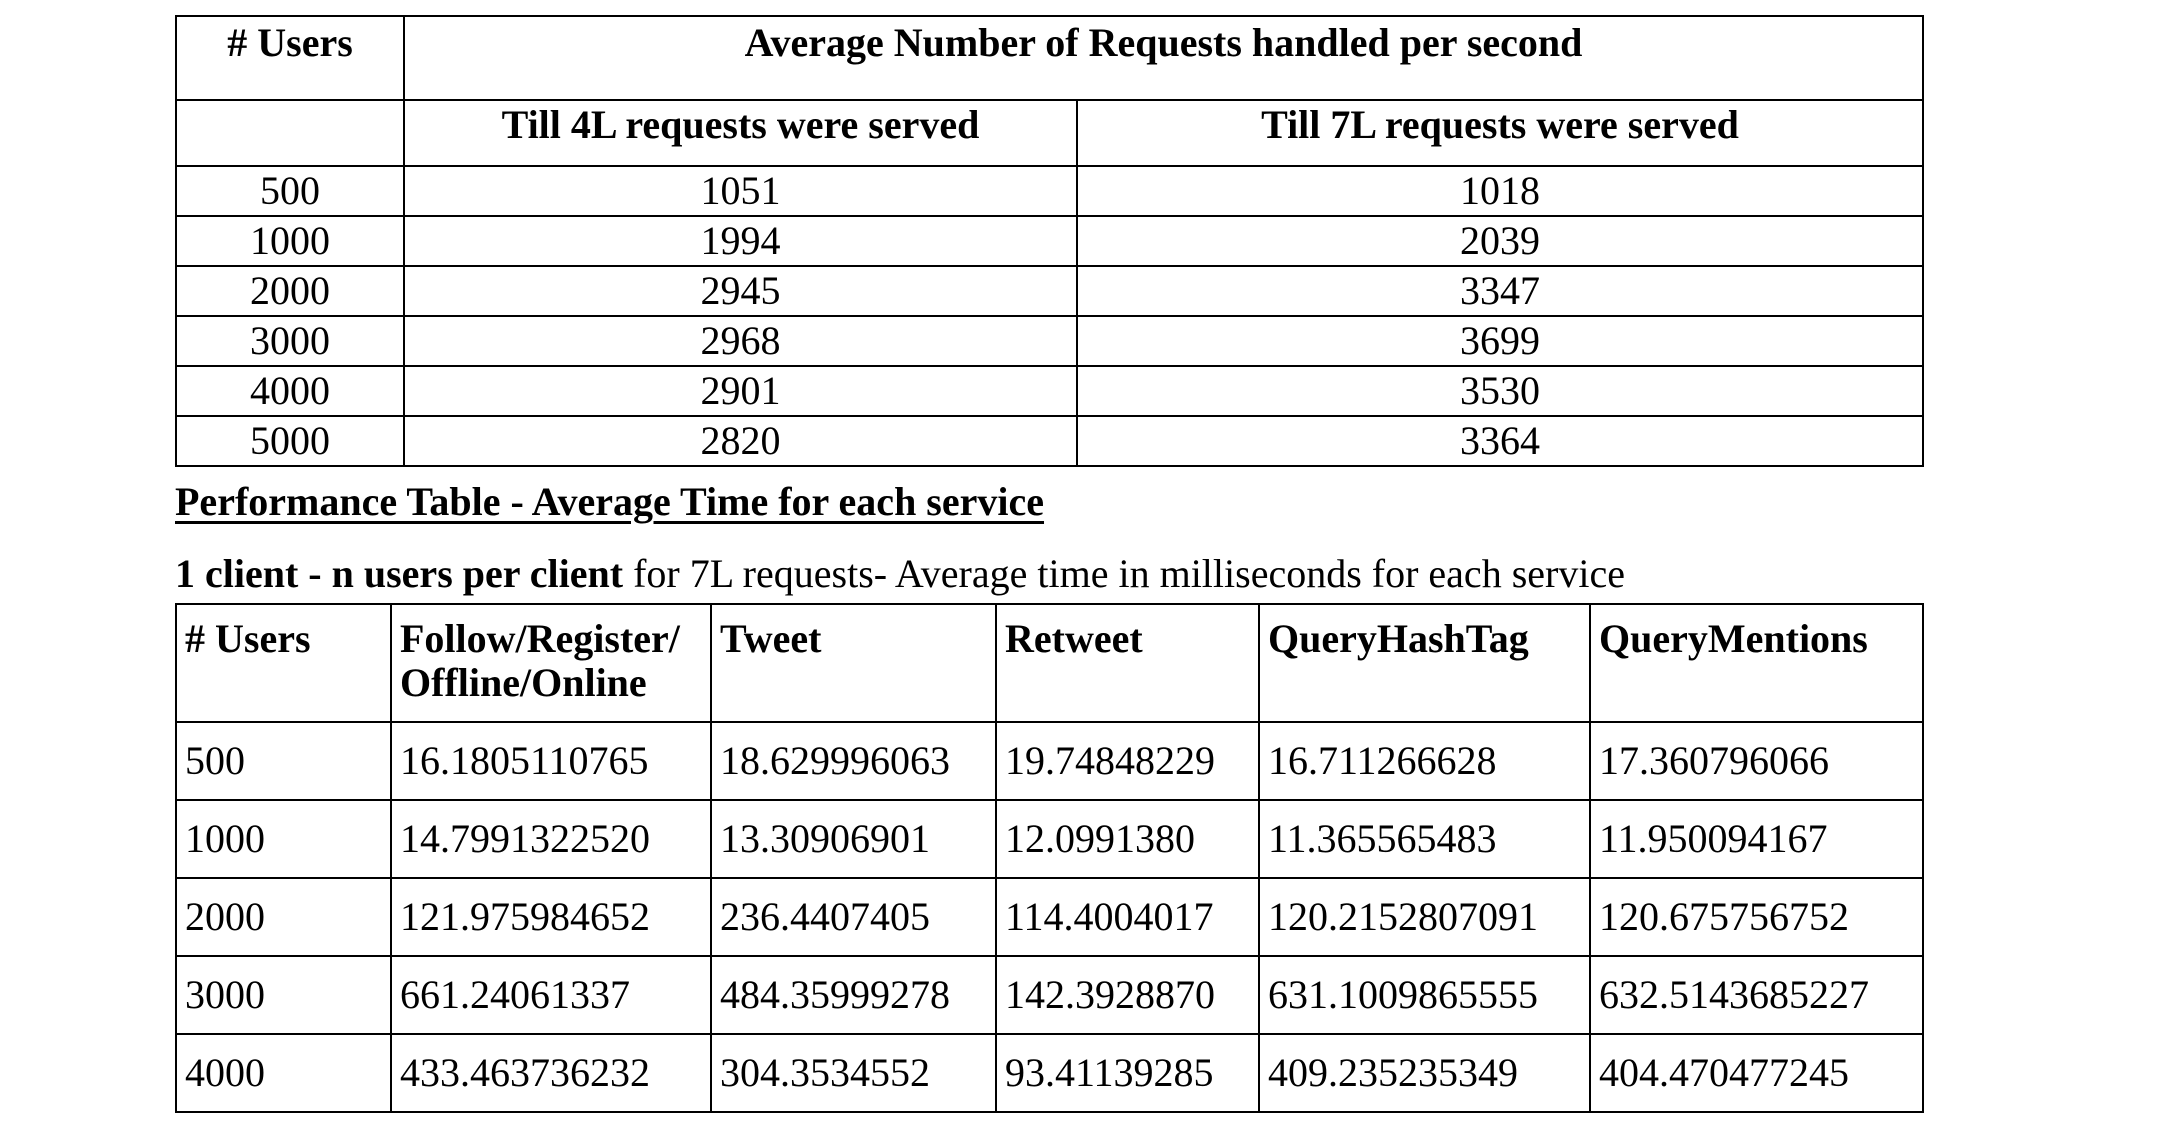 Image resolution: width=2176 pixels, height=1148 pixels. Describe the element at coordinates (551, 761) in the screenshot. I see `follow-cell: 16.1805110765` at that location.